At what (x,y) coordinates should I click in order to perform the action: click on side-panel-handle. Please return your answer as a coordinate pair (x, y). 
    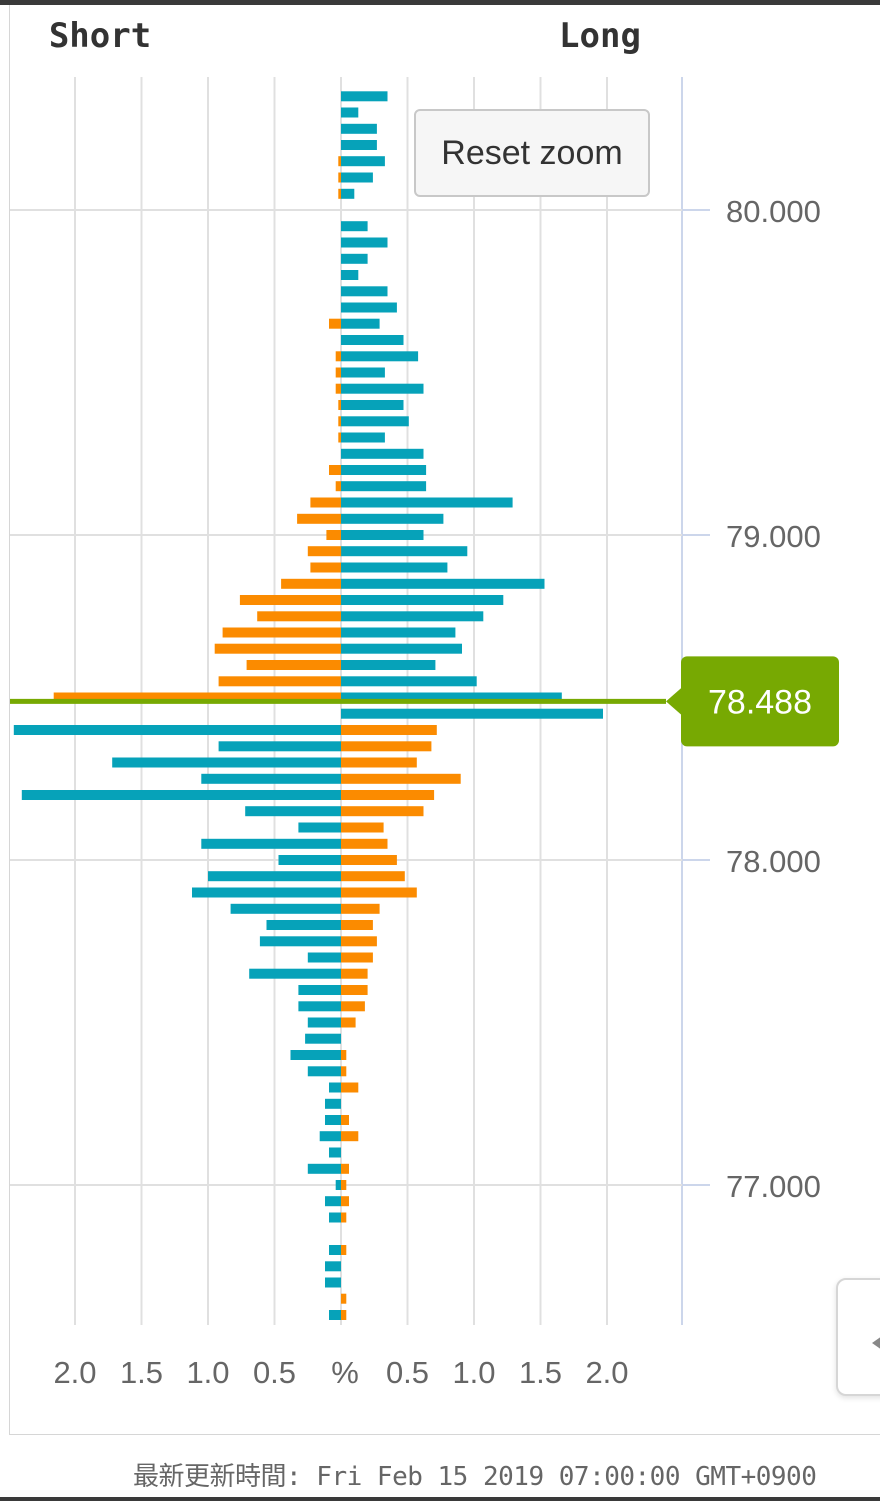
    Looking at the image, I should click on (858, 1337).